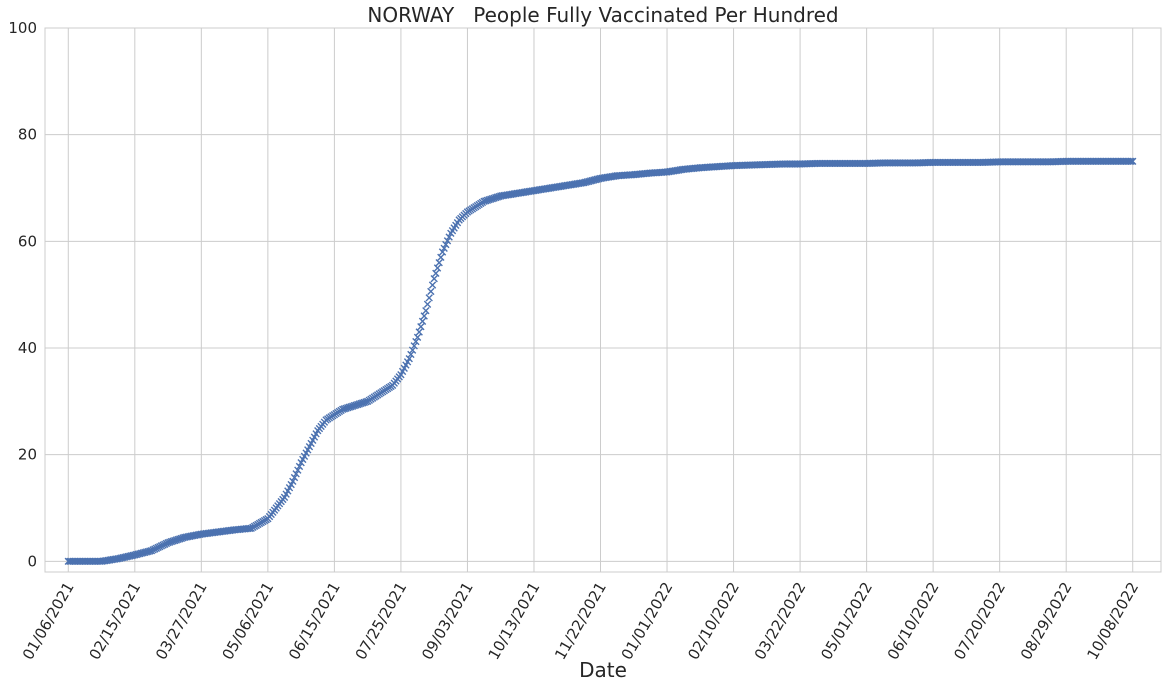 The width and height of the screenshot is (1168, 688). What do you see at coordinates (22, 294) in the screenshot?
I see `y-tick-labels: 0 20 40 60 80 100` at bounding box center [22, 294].